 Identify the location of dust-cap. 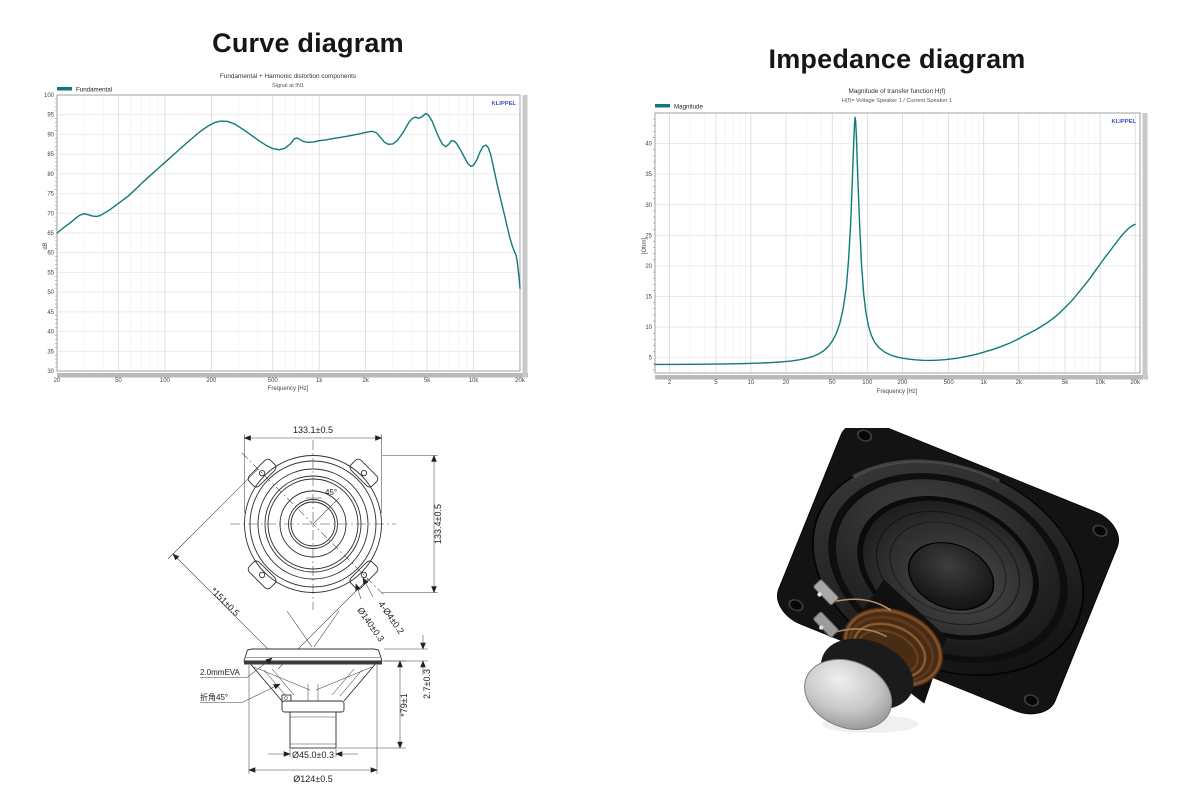
(951, 576).